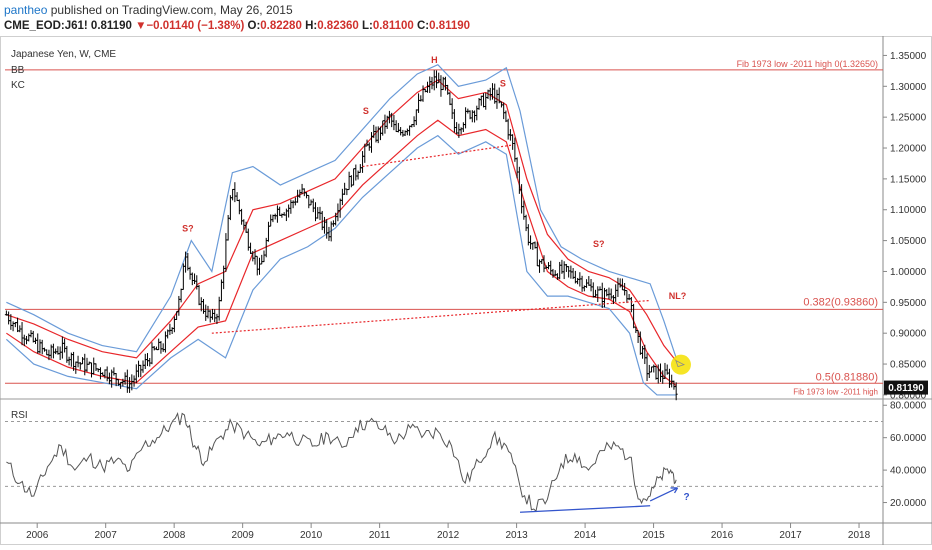 The width and height of the screenshot is (932, 550). What do you see at coordinates (908, 179) in the screenshot?
I see `price-tick-label: 1.15000` at bounding box center [908, 179].